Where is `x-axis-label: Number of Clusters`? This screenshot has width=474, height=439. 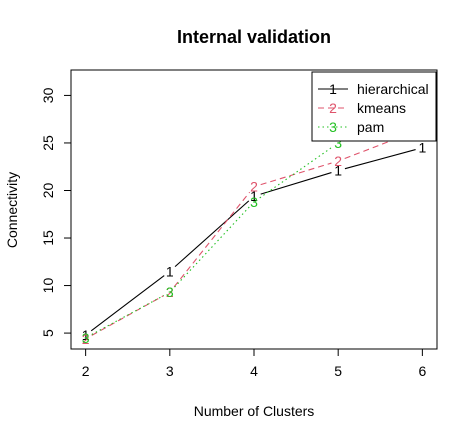
x-axis-label: Number of Clusters is located at coordinates (254, 411).